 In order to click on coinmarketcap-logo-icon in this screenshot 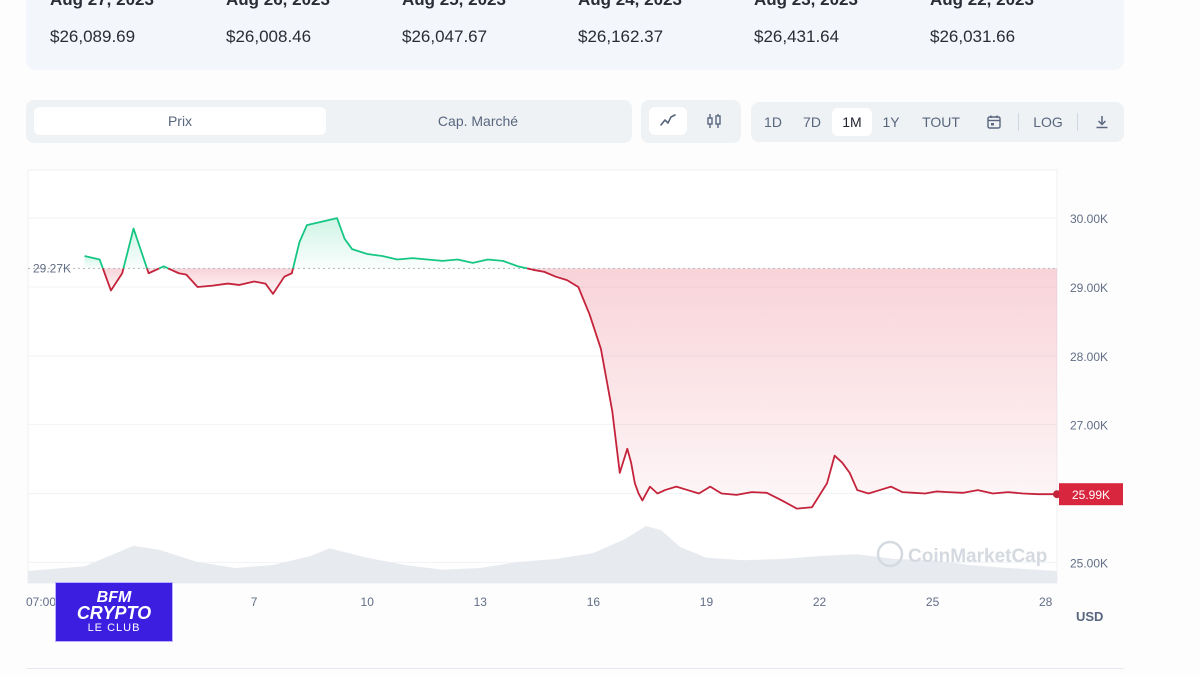, I will do `click(890, 554)`.